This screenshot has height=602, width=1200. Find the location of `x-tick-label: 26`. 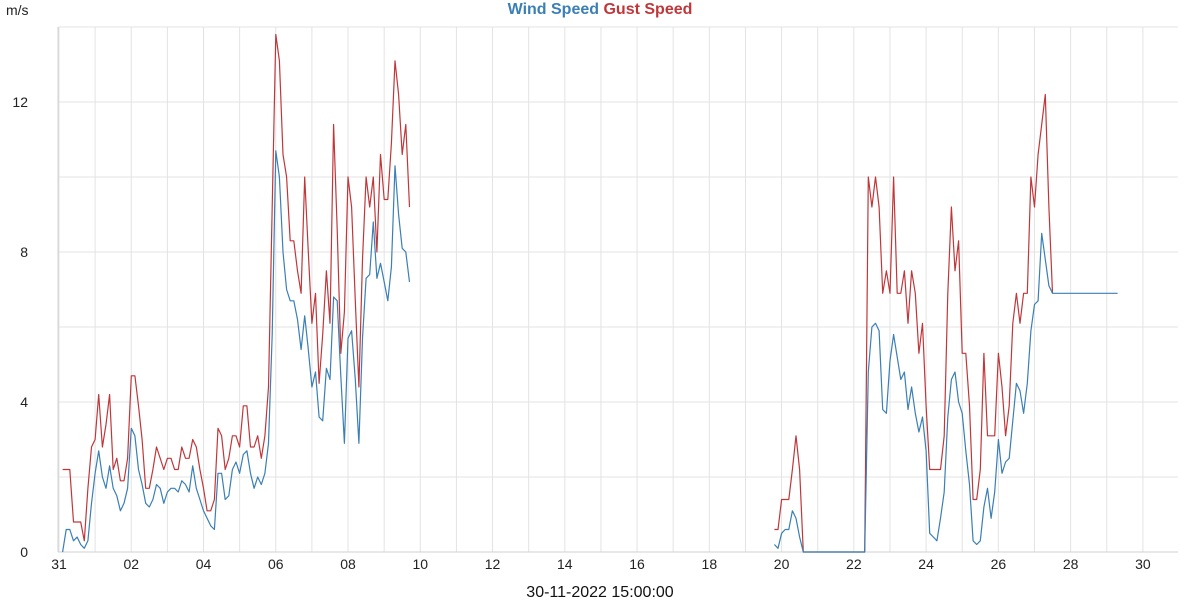

x-tick-label: 26 is located at coordinates (999, 564).